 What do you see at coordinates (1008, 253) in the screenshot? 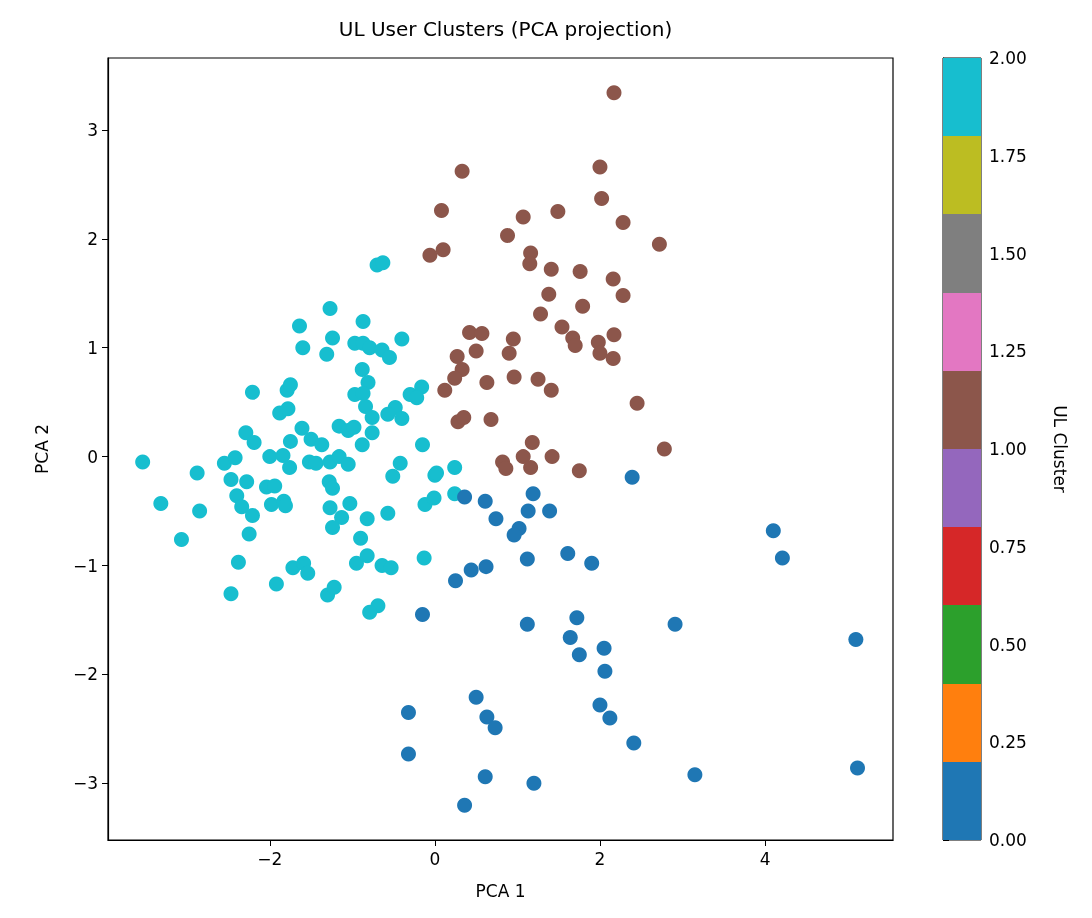
I see `color-bar-label: 1.50` at bounding box center [1008, 253].